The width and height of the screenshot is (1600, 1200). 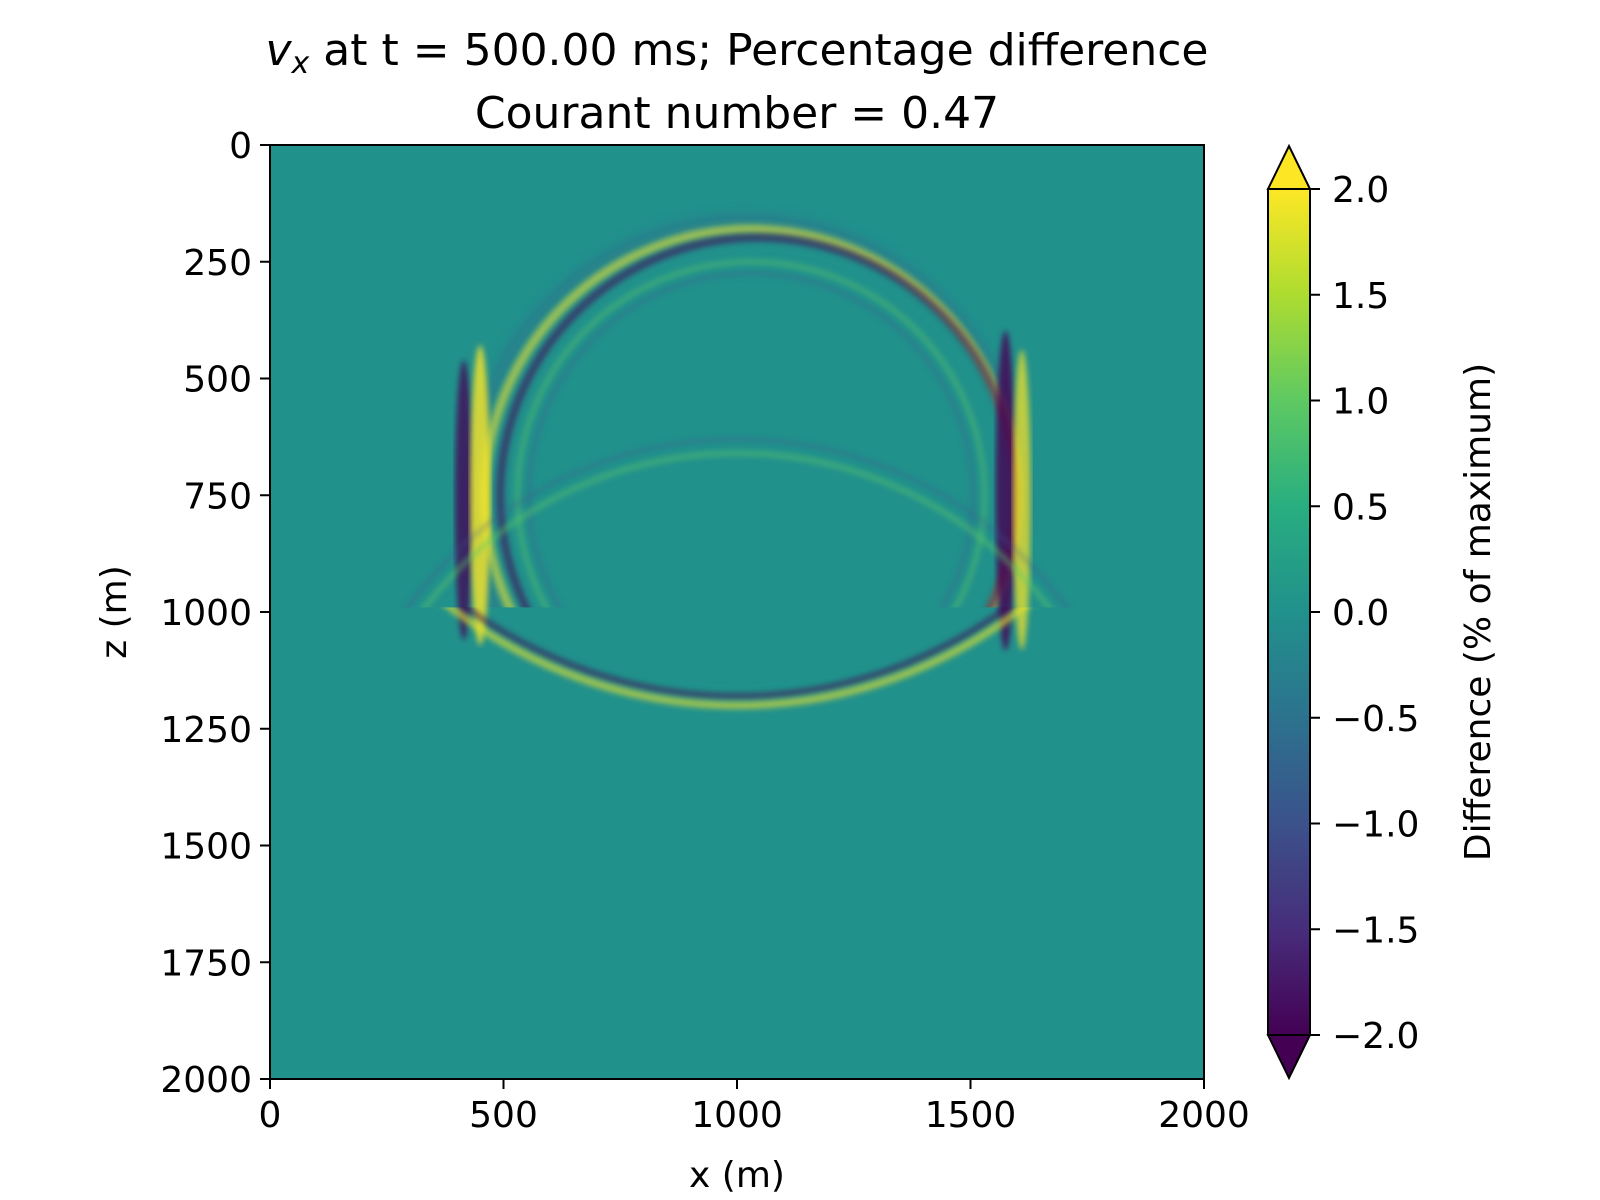 I want to click on x-tick-label: 500, so click(x=503, y=1115).